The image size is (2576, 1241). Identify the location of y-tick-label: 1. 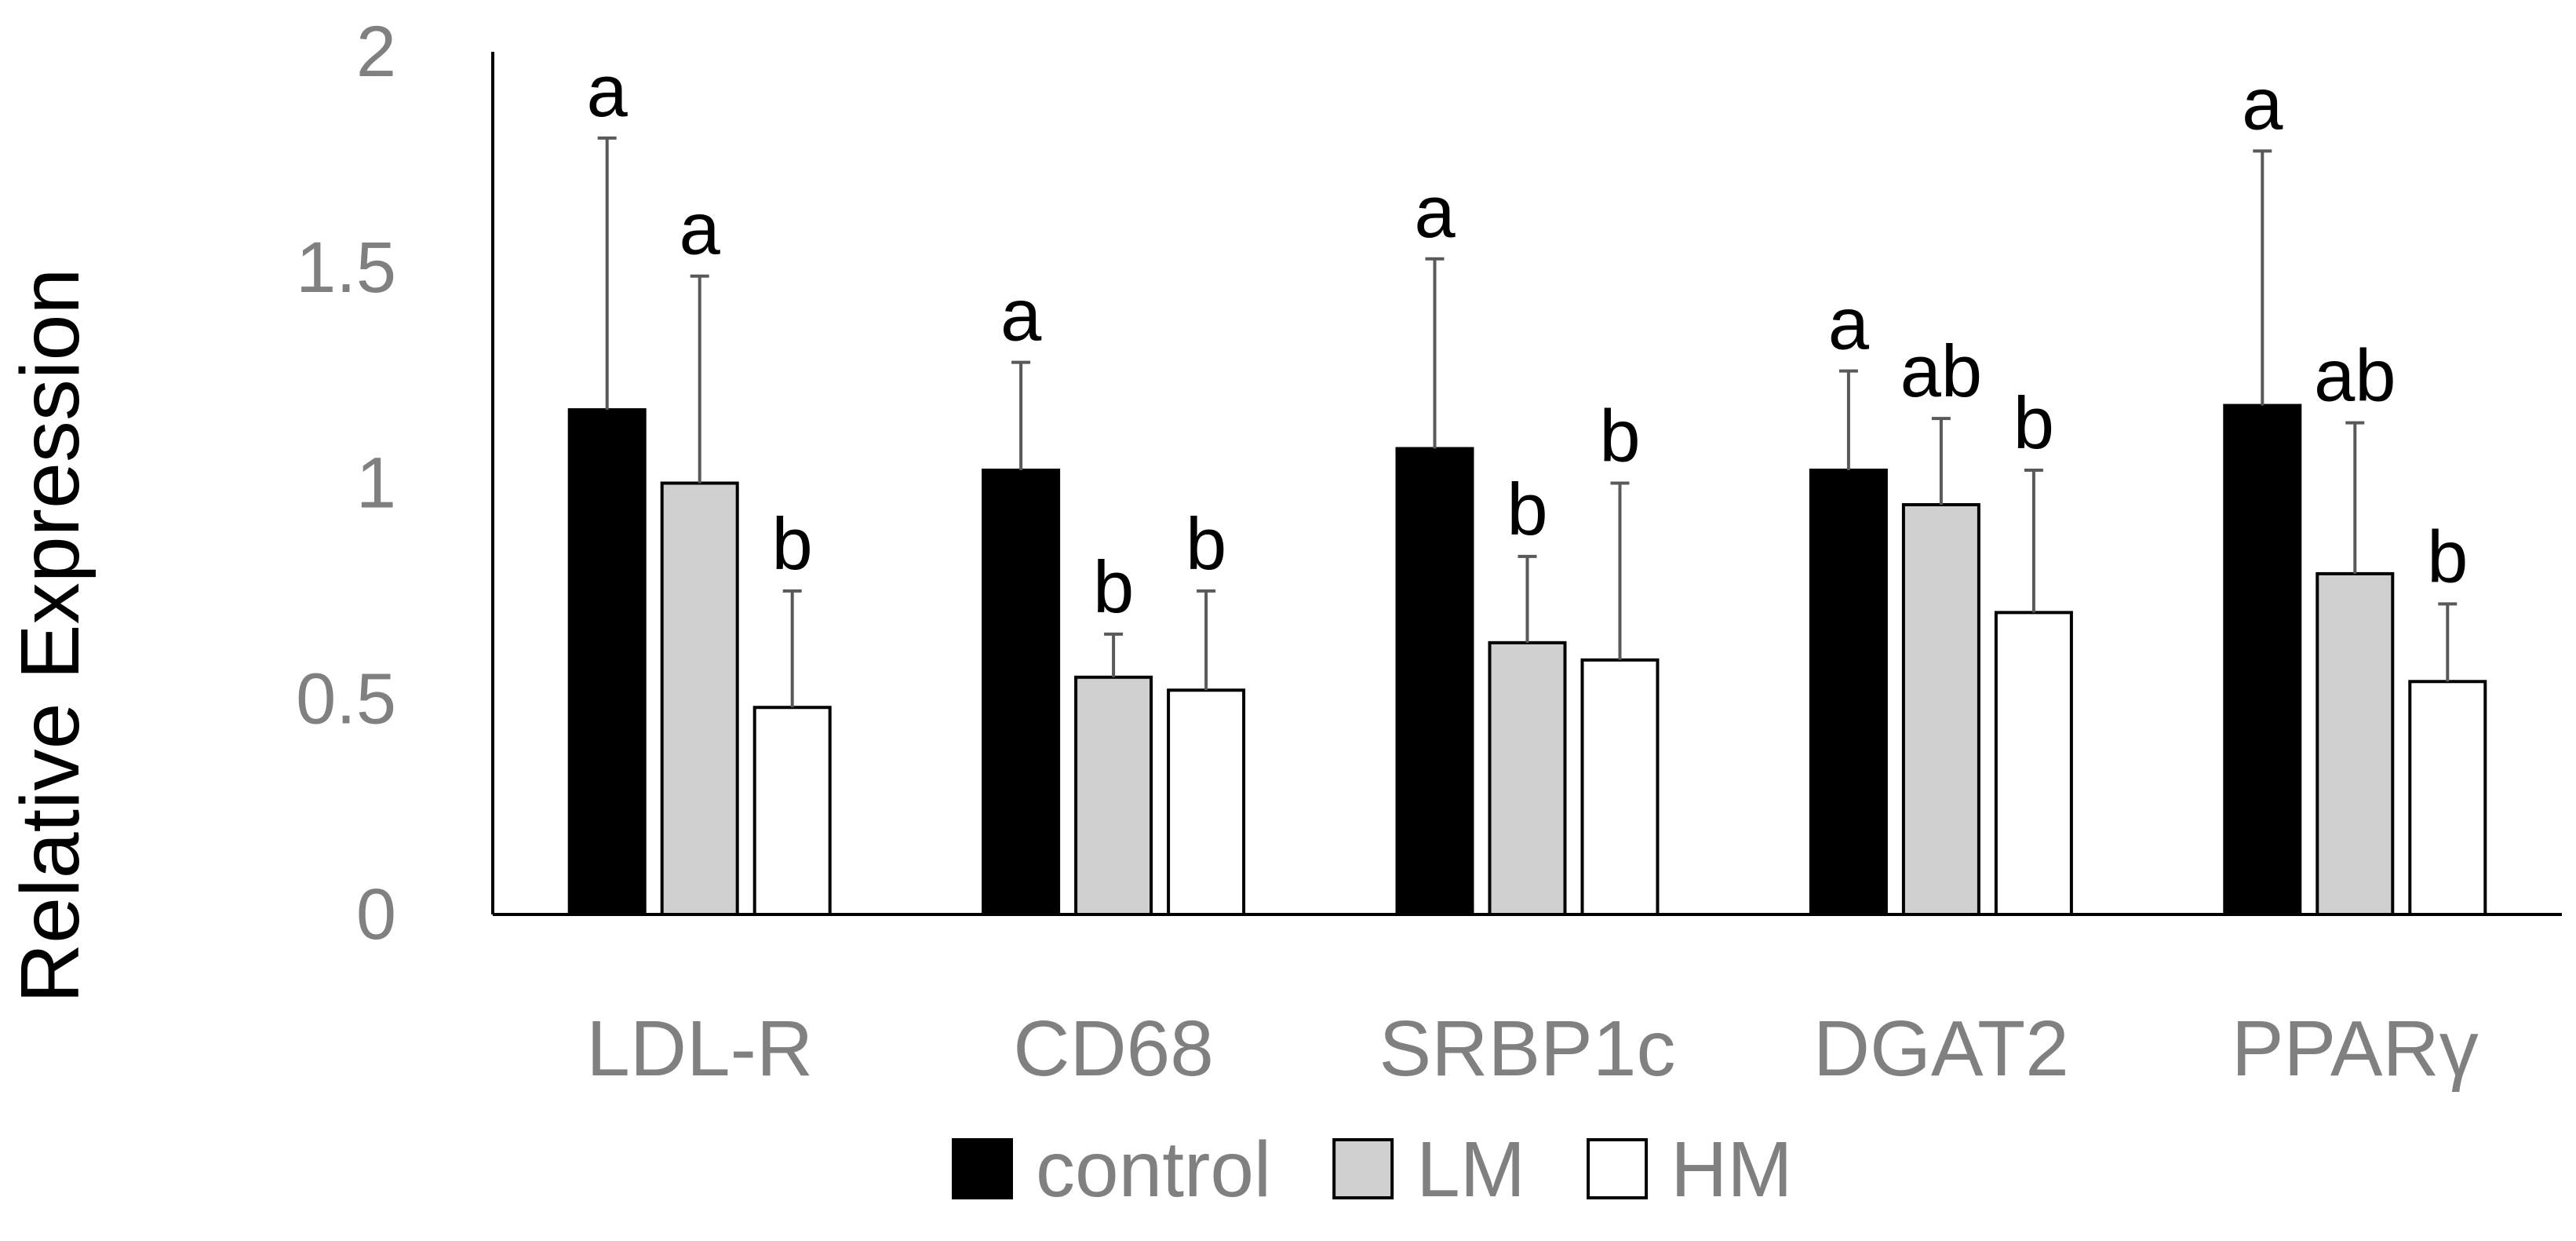
(376, 483).